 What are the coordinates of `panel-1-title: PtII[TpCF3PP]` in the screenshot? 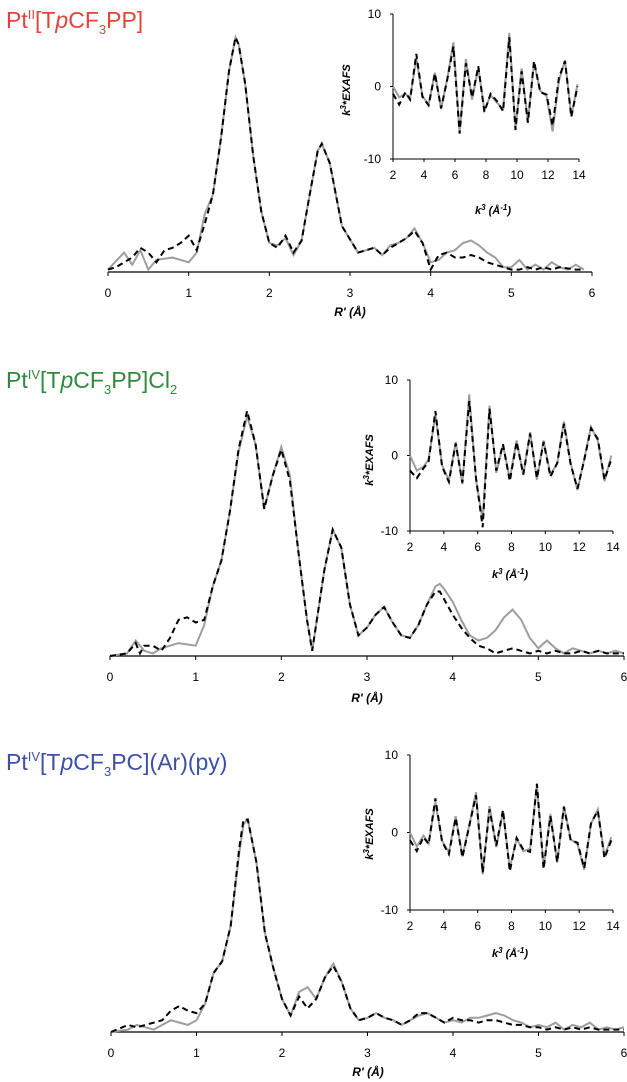 It's located at (74, 22).